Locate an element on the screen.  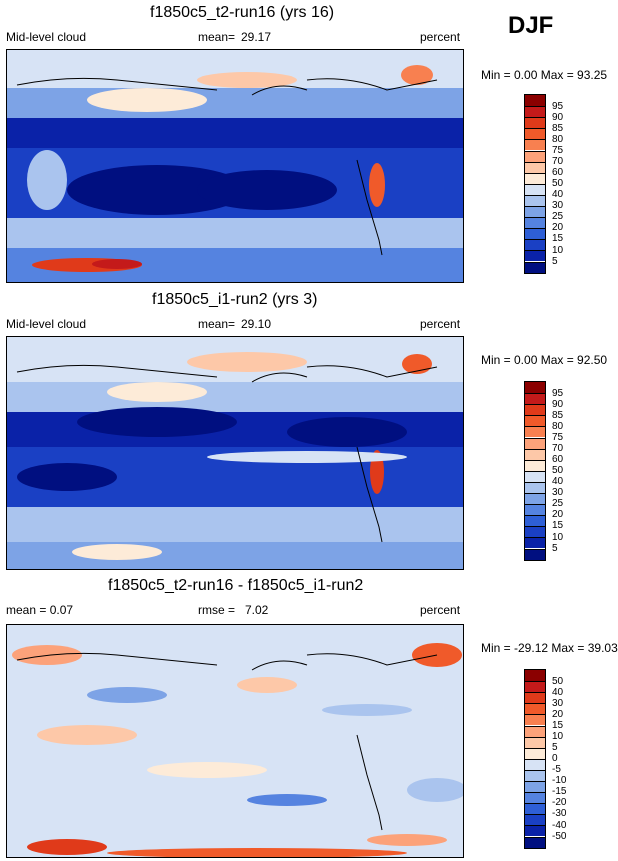
panel-3-mean-label: mean = 0.07 is located at coordinates (40, 610).